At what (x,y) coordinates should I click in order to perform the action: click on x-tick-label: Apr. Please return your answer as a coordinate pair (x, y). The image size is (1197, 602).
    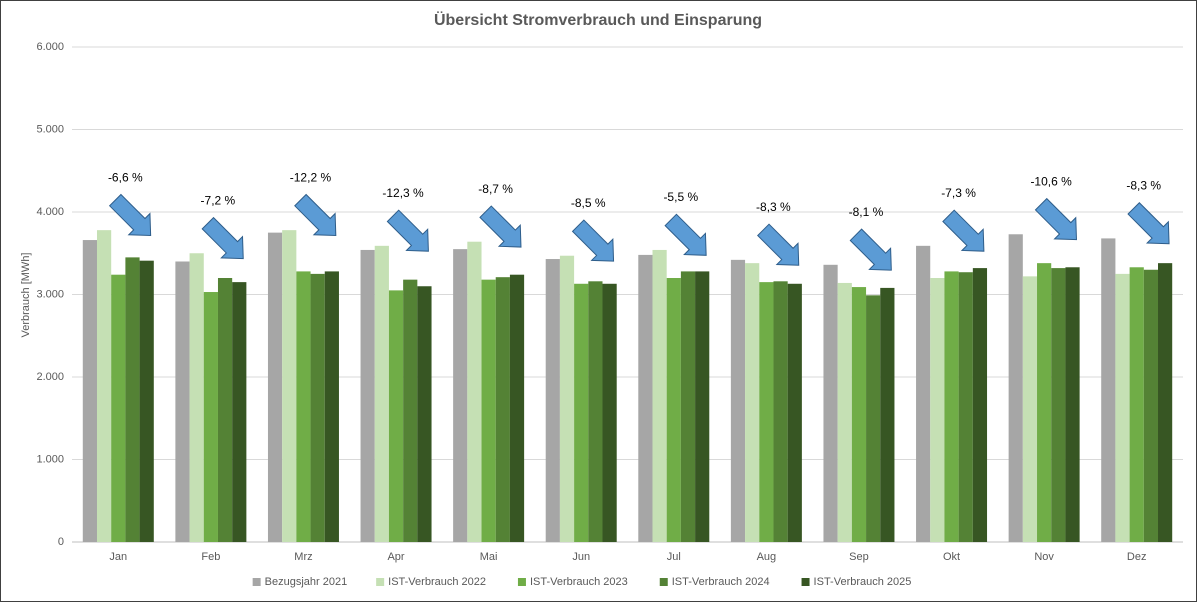
    Looking at the image, I should click on (395, 557).